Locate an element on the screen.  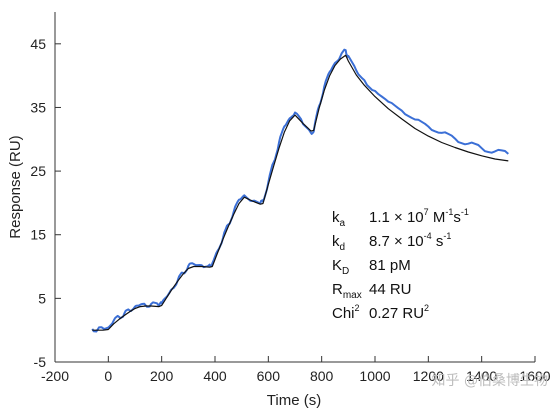
y-tick-label: 45 is located at coordinates (38, 44).